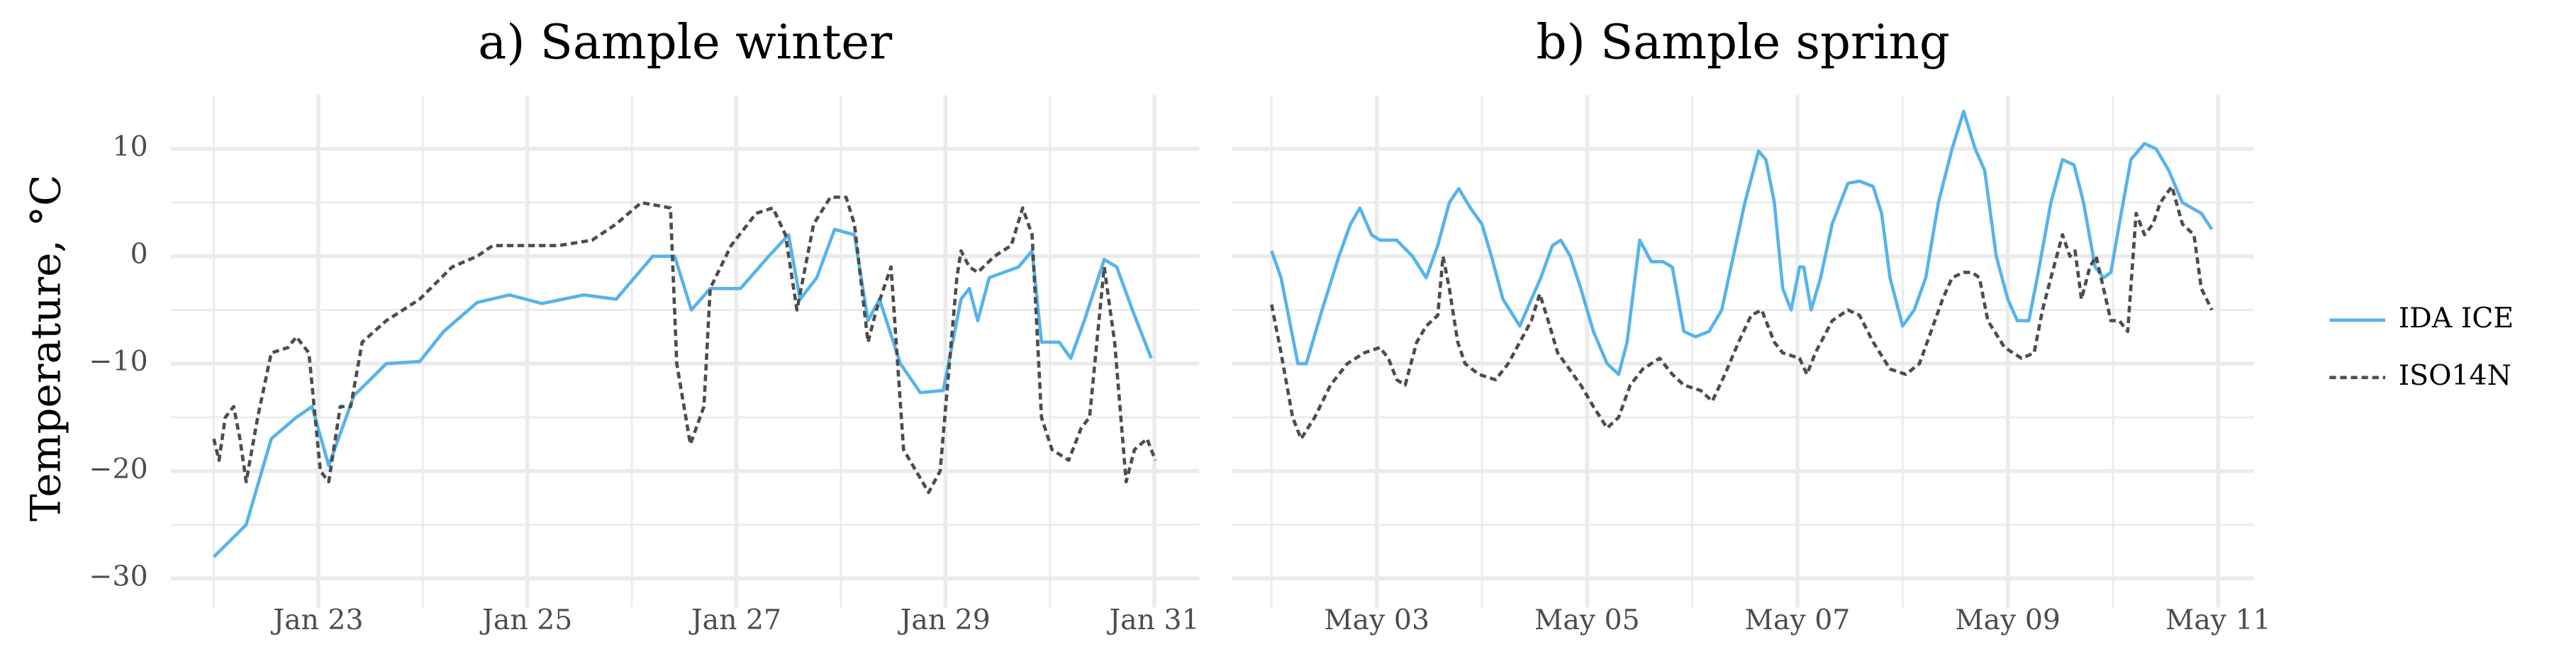  What do you see at coordinates (130, 146) in the screenshot?
I see `y-tick-label: 10` at bounding box center [130, 146].